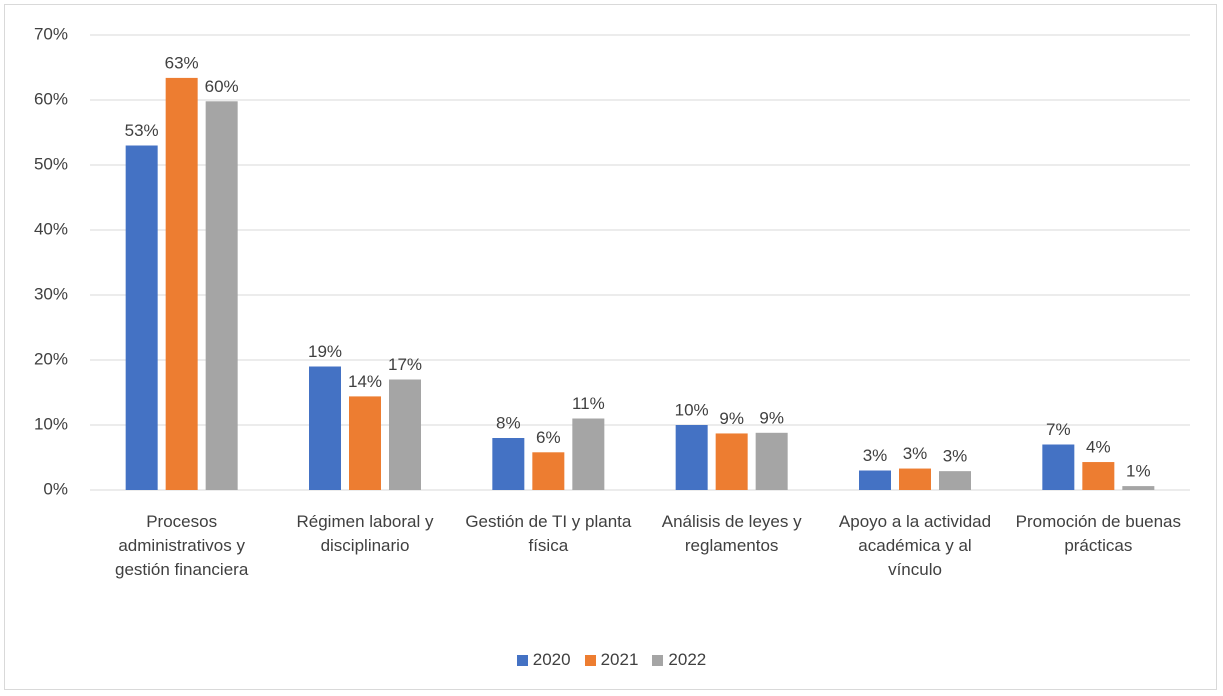 The image size is (1223, 696). What do you see at coordinates (51, 98) in the screenshot?
I see `y-tick-label: 60%` at bounding box center [51, 98].